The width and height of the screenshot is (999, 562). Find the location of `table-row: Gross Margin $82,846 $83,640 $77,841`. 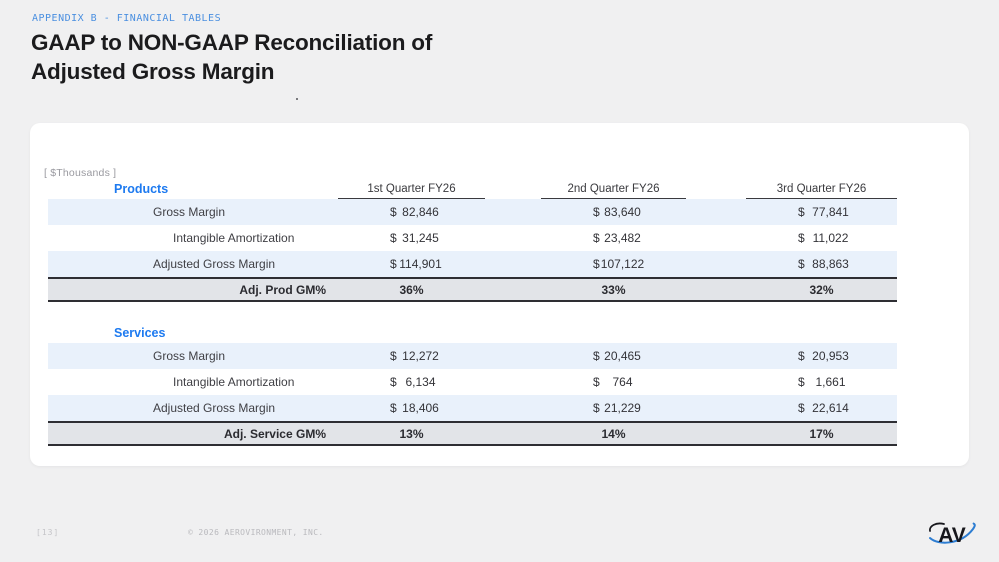

table-row: Gross Margin $82,846 $83,640 $77,841 is located at coordinates (472, 212).